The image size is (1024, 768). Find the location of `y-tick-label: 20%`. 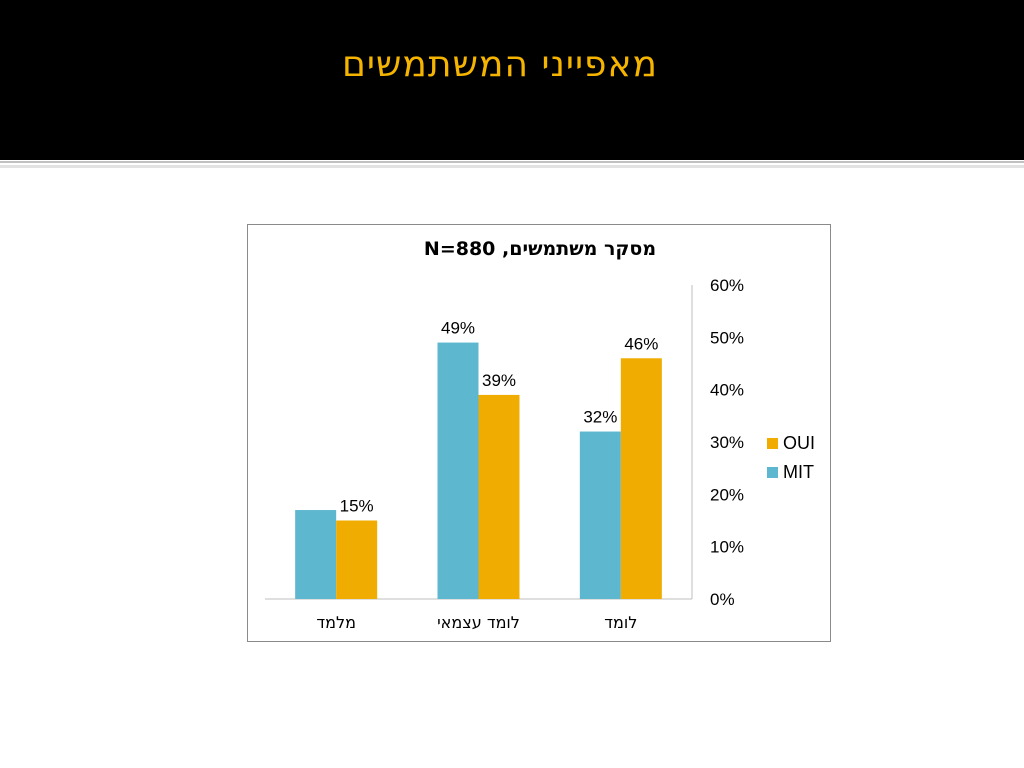

y-tick-label: 20% is located at coordinates (727, 494).